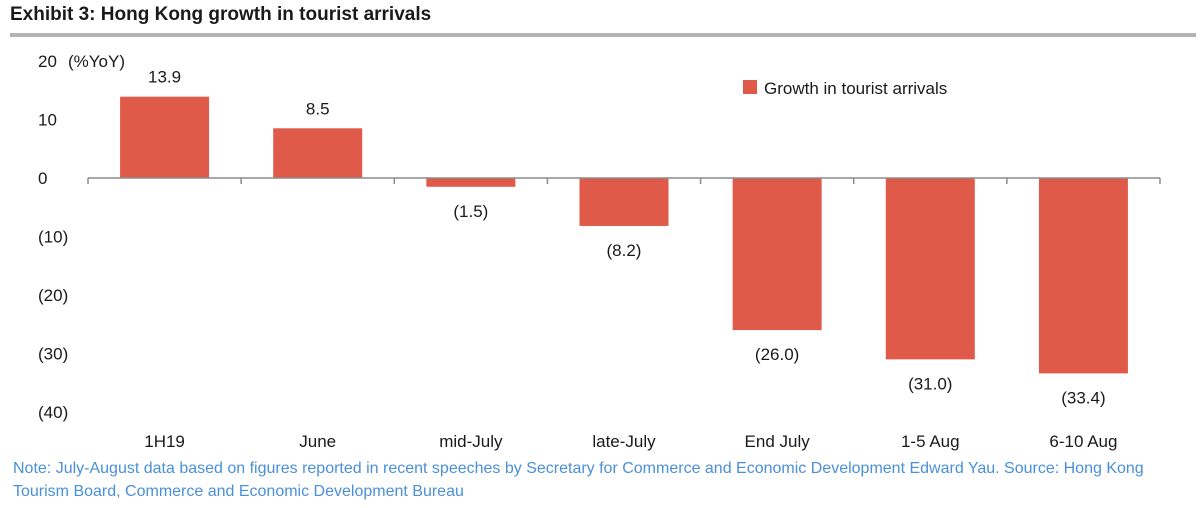 This screenshot has height=508, width=1200. Describe the element at coordinates (930, 441) in the screenshot. I see `x-tick-label: 1-5 Aug` at that location.